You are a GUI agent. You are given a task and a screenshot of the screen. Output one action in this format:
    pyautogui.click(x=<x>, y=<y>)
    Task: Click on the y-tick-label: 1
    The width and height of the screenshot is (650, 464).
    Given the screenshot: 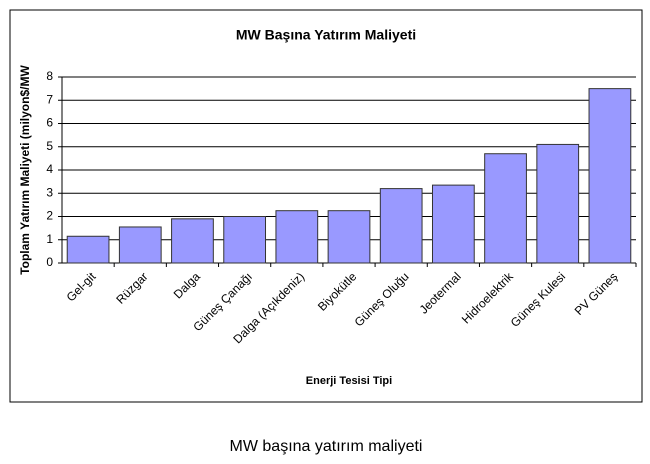 What is the action you would take?
    pyautogui.click(x=49, y=239)
    